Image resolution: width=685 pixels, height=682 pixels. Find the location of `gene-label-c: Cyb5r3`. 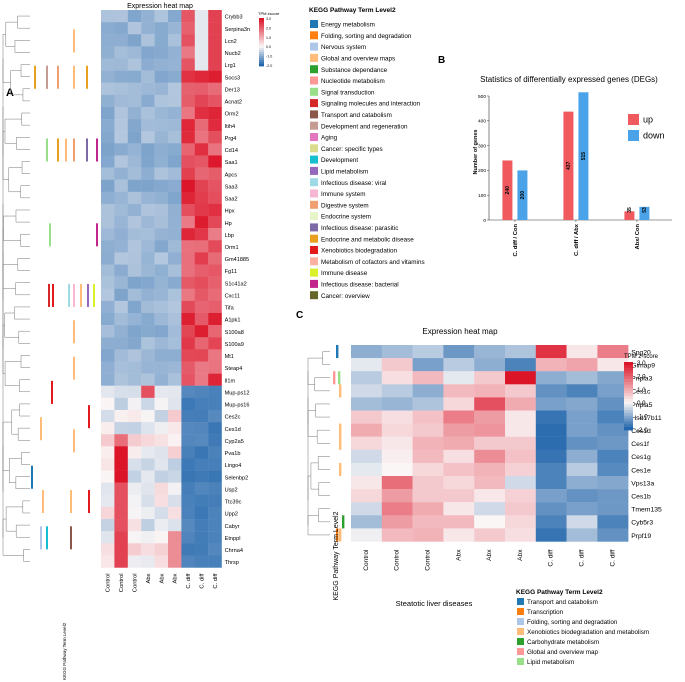

gene-label-c: Cyb5r3 is located at coordinates (642, 523).